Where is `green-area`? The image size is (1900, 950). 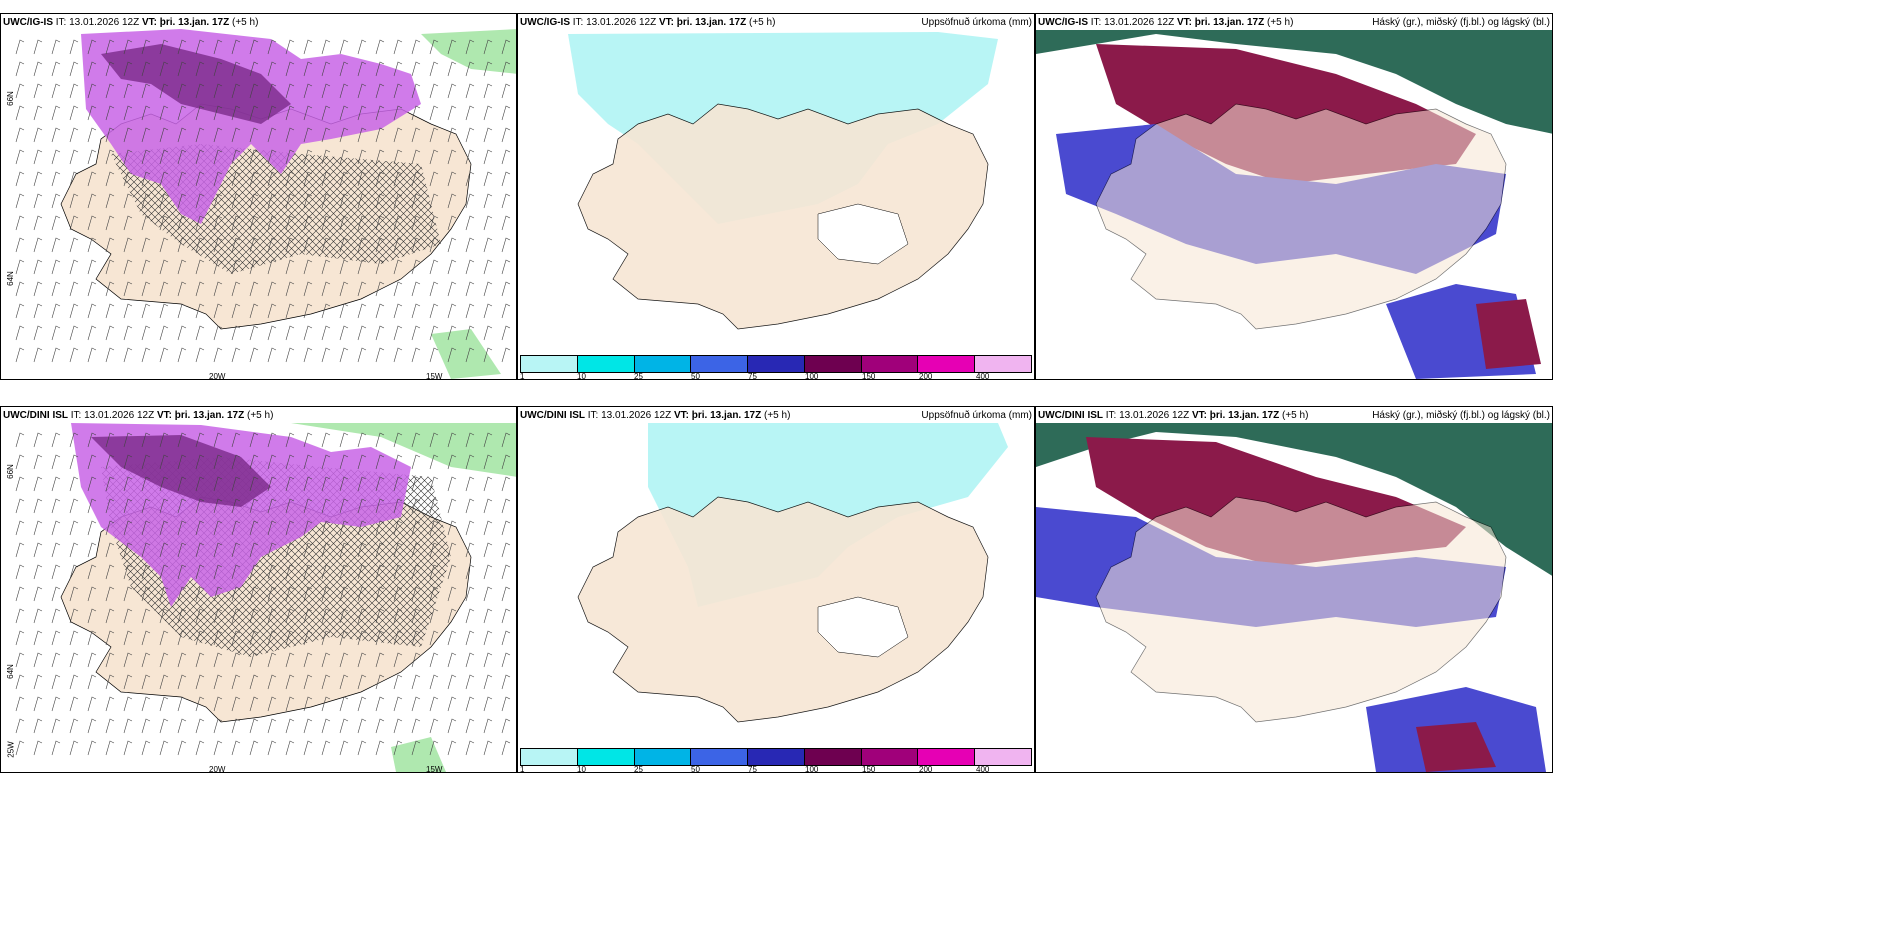 green-area is located at coordinates (403, 450).